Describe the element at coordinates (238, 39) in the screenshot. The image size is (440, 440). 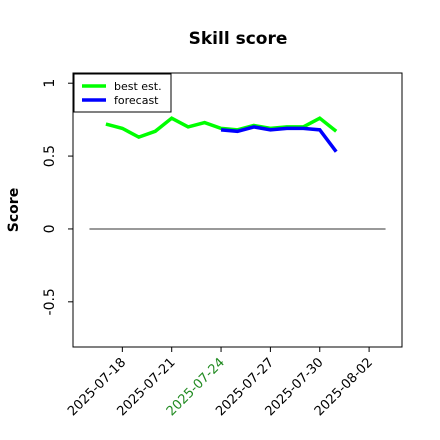
I see `chart-title: Skill score` at that location.